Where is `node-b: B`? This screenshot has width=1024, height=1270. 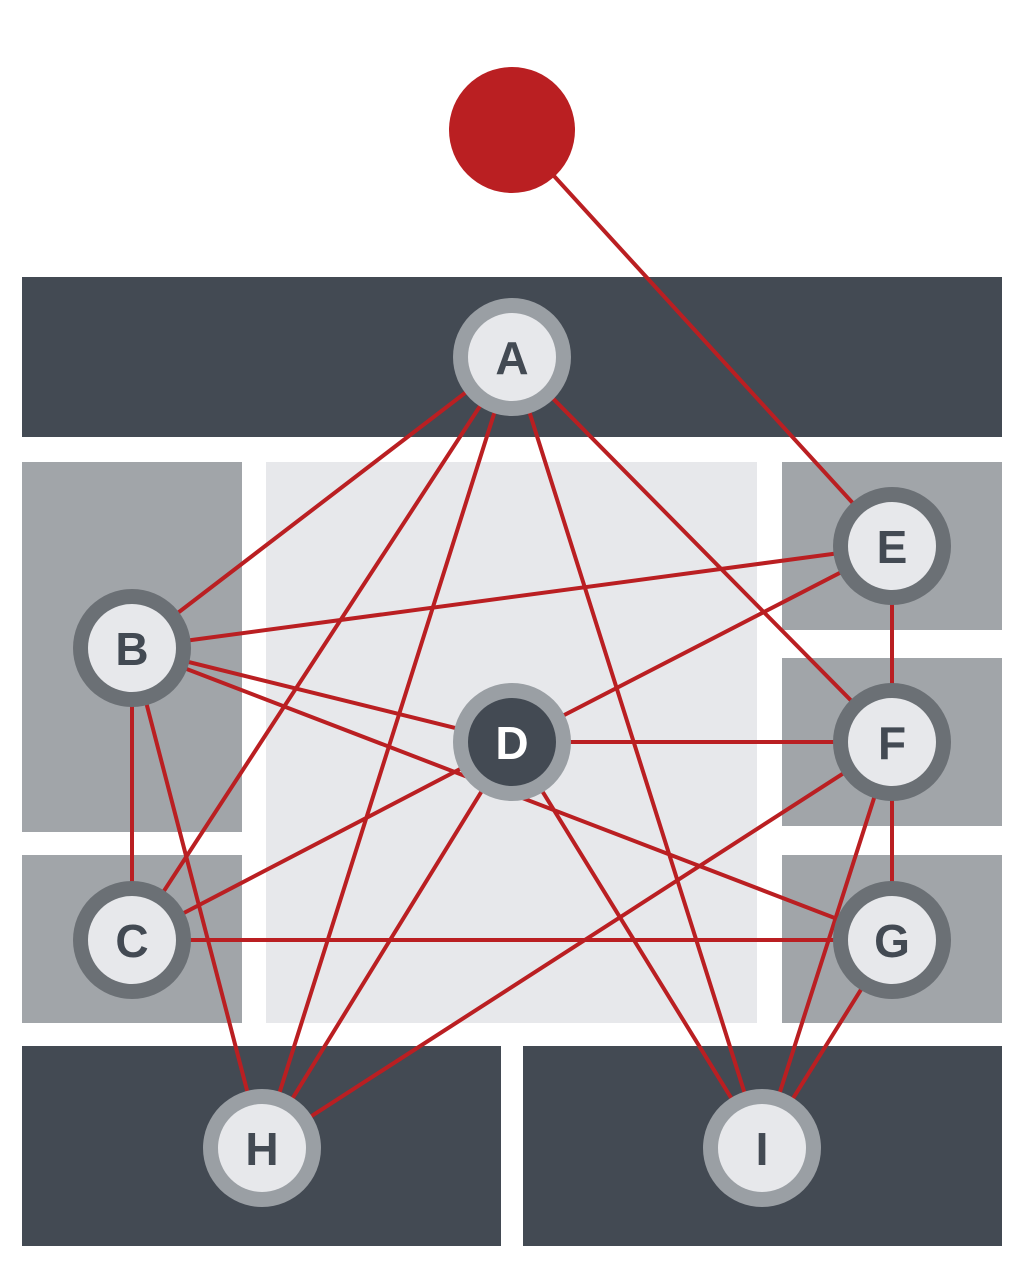 node-b: B is located at coordinates (132, 648).